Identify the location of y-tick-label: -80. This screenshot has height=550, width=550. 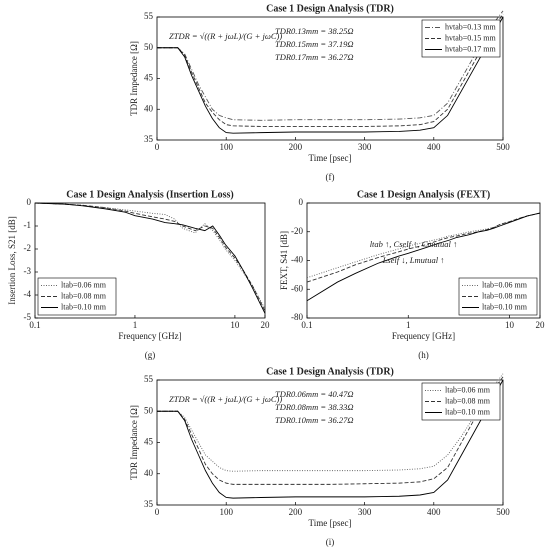
(297, 317).